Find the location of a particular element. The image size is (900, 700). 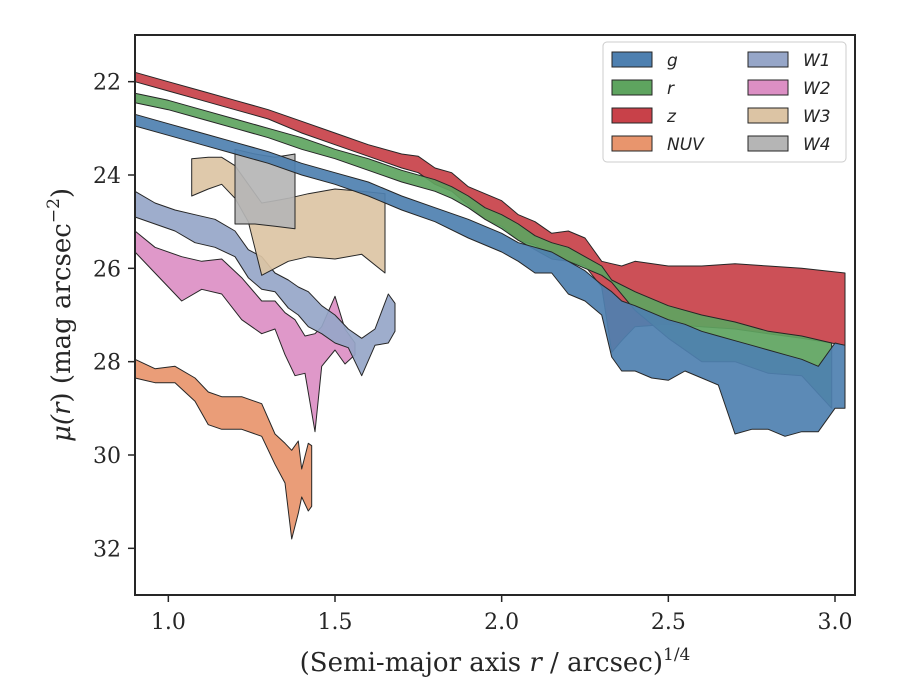

legend-item-w4: W4 is located at coordinates (789, 145).